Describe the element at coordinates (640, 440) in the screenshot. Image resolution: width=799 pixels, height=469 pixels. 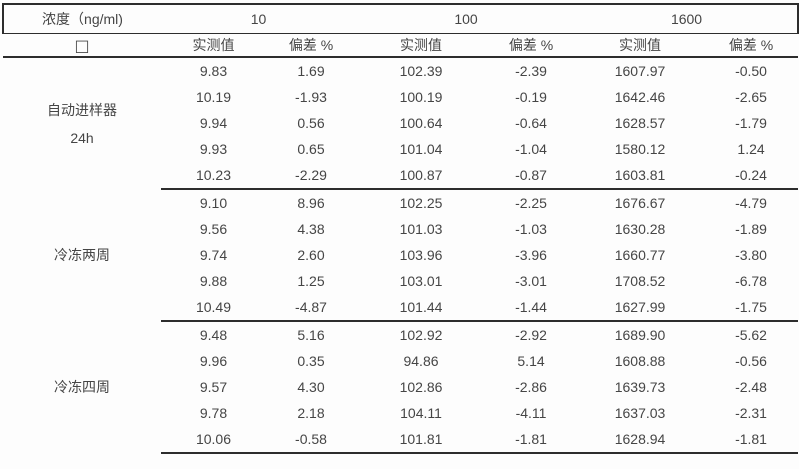
I see `measured-value-cell: 1628.94` at that location.